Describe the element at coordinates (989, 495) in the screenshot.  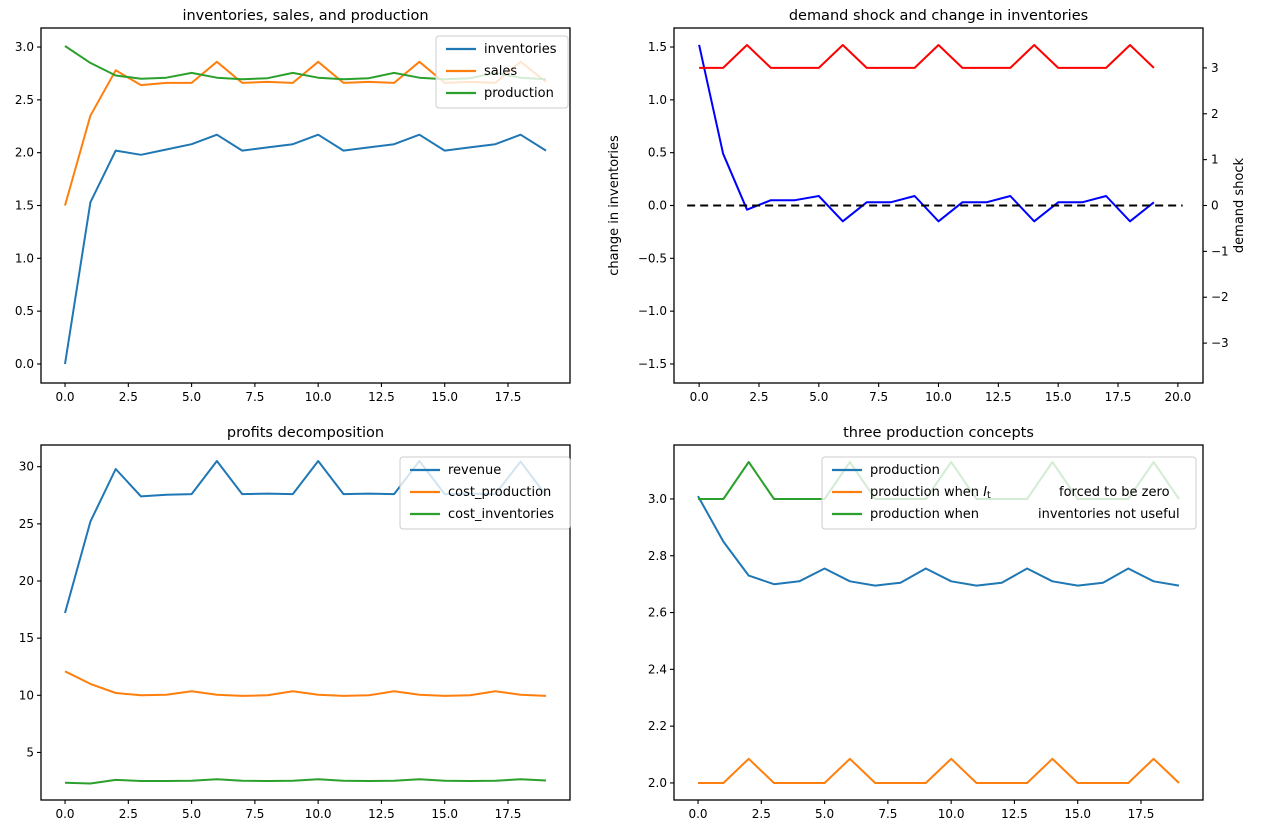
I see `legend-label-subscript: t` at that location.